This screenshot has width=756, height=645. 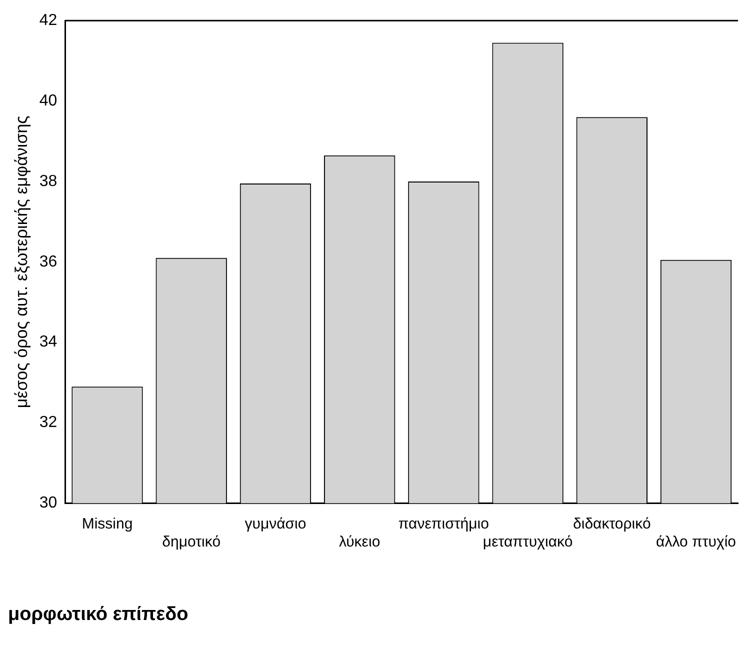 What do you see at coordinates (48, 21) in the screenshot?
I see `y-tick-label: 42` at bounding box center [48, 21].